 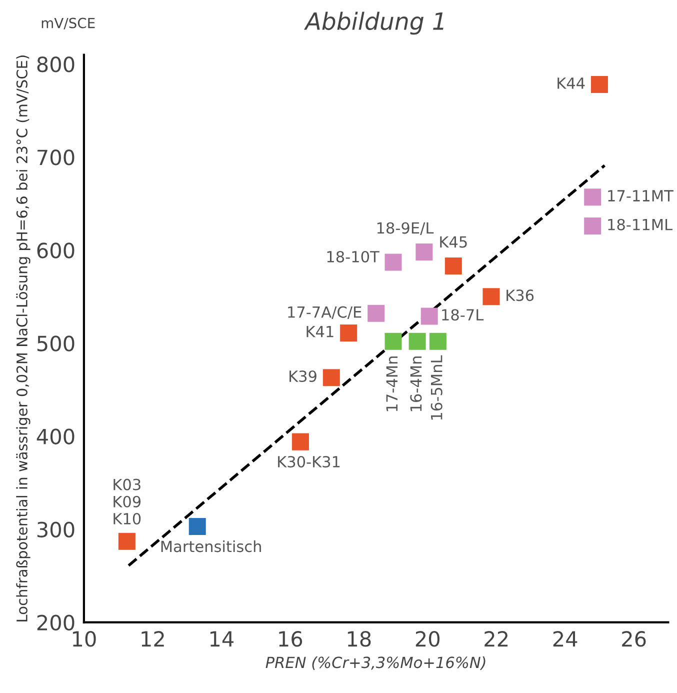 I want to click on annotation: 17-11MT, so click(x=641, y=196).